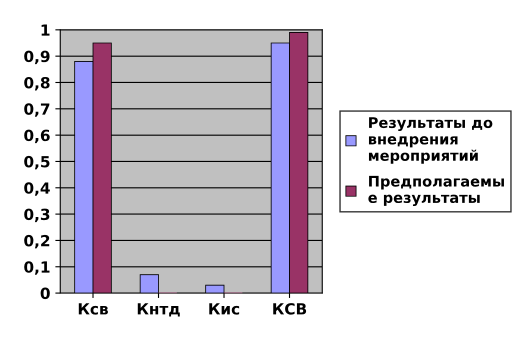 The width and height of the screenshot is (524, 351). What do you see at coordinates (37, 137) in the screenshot?
I see `y-tick-label: 0,6` at bounding box center [37, 137].